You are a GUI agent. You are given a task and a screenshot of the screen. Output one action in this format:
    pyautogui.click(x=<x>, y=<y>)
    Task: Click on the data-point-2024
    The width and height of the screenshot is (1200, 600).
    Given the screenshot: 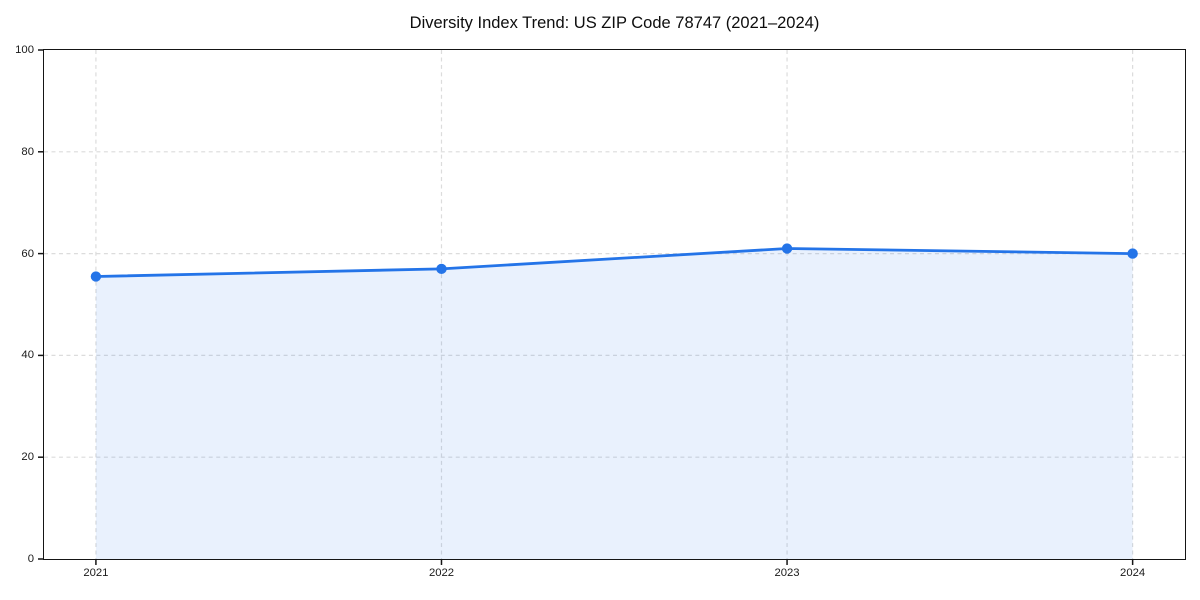 What is the action you would take?
    pyautogui.click(x=1132, y=253)
    